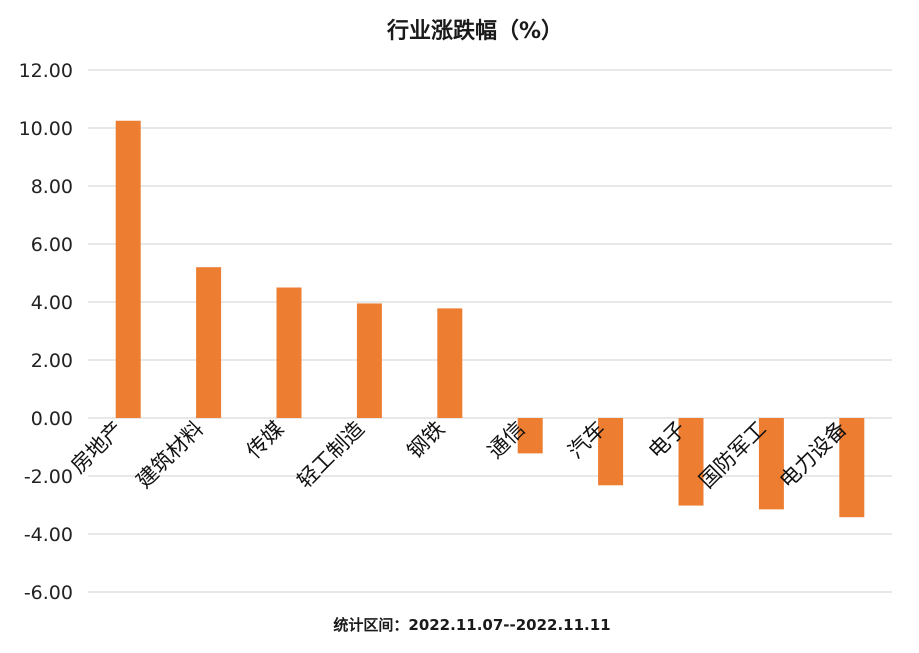 The image size is (919, 653). What do you see at coordinates (52, 361) in the screenshot?
I see `y-tick-label: 2.00` at bounding box center [52, 361].